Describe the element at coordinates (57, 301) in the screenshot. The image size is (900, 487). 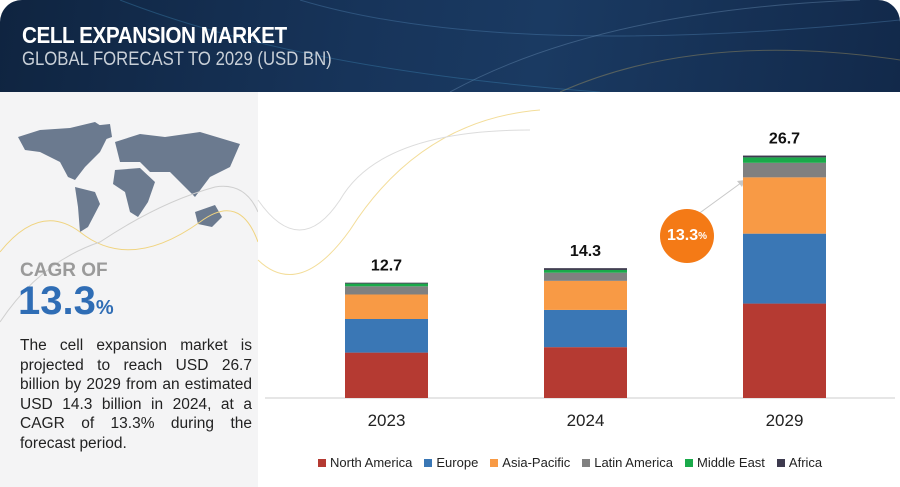
I see `cagr-number: 13.3` at that location.